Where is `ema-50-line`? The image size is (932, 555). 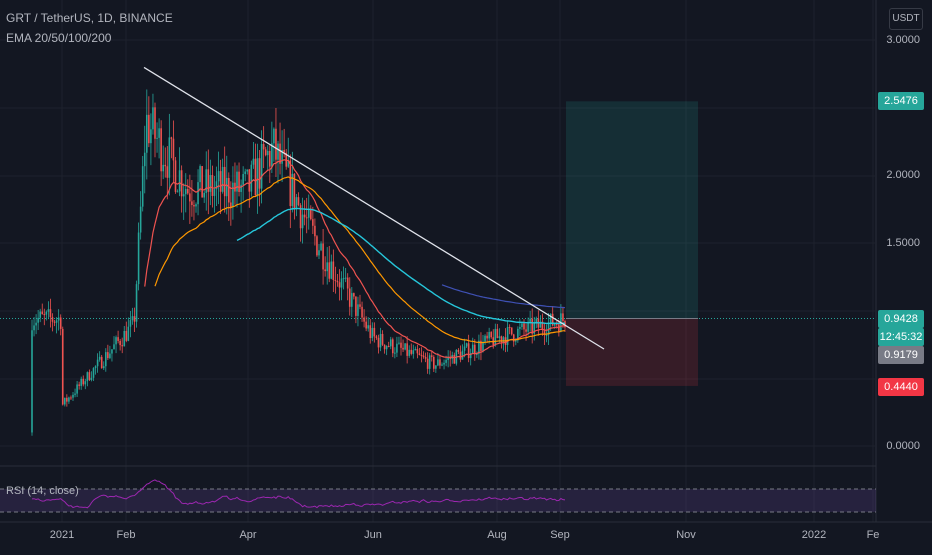 ema-50-line is located at coordinates (360, 260).